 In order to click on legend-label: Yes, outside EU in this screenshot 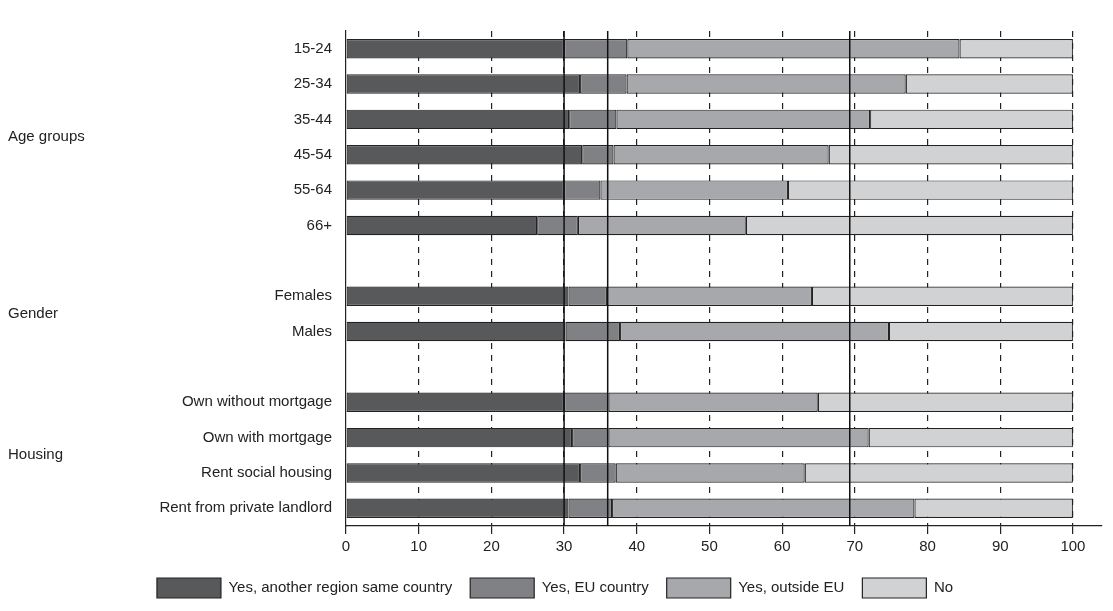, I will do `click(791, 587)`.